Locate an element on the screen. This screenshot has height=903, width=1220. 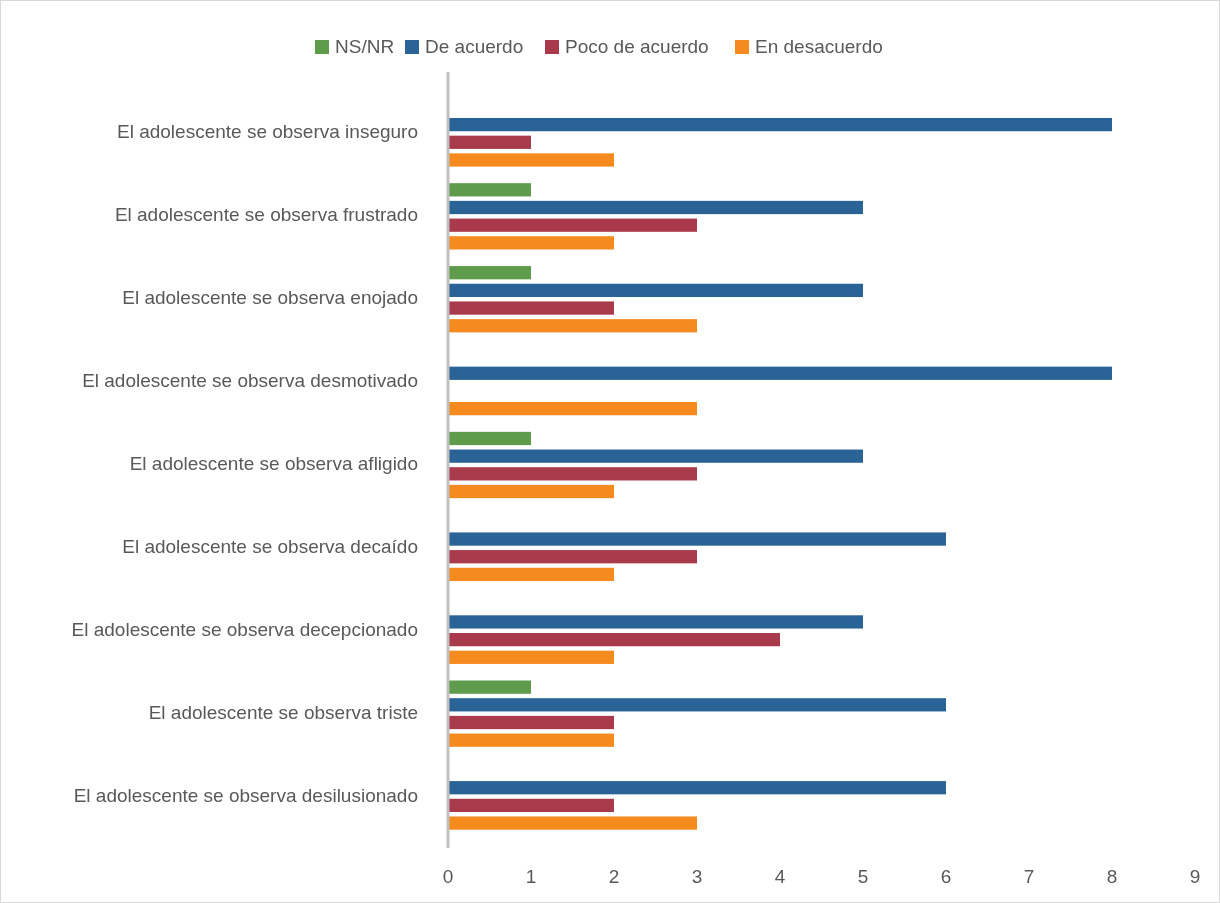
x-tick-label: 5 is located at coordinates (863, 876).